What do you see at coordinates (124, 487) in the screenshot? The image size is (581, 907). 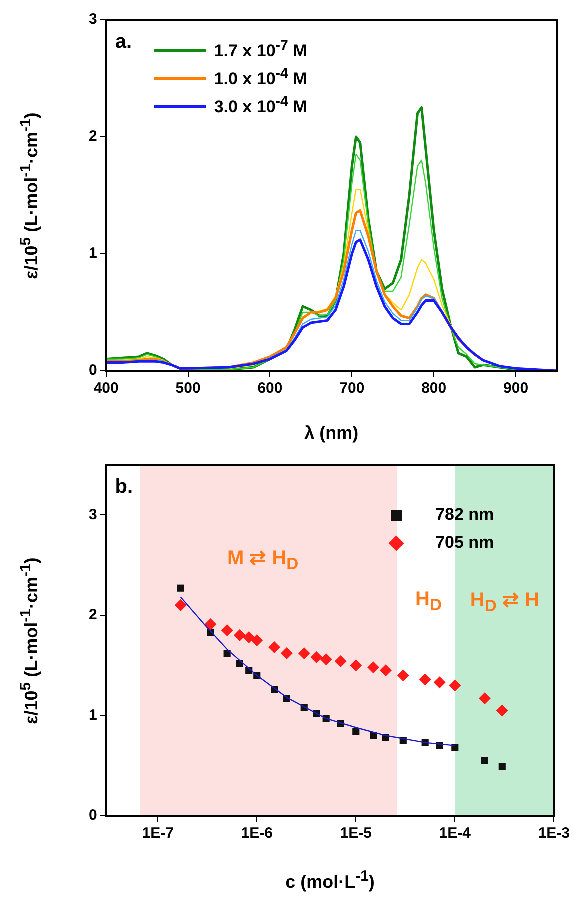 I see `annotation: b.` at bounding box center [124, 487].